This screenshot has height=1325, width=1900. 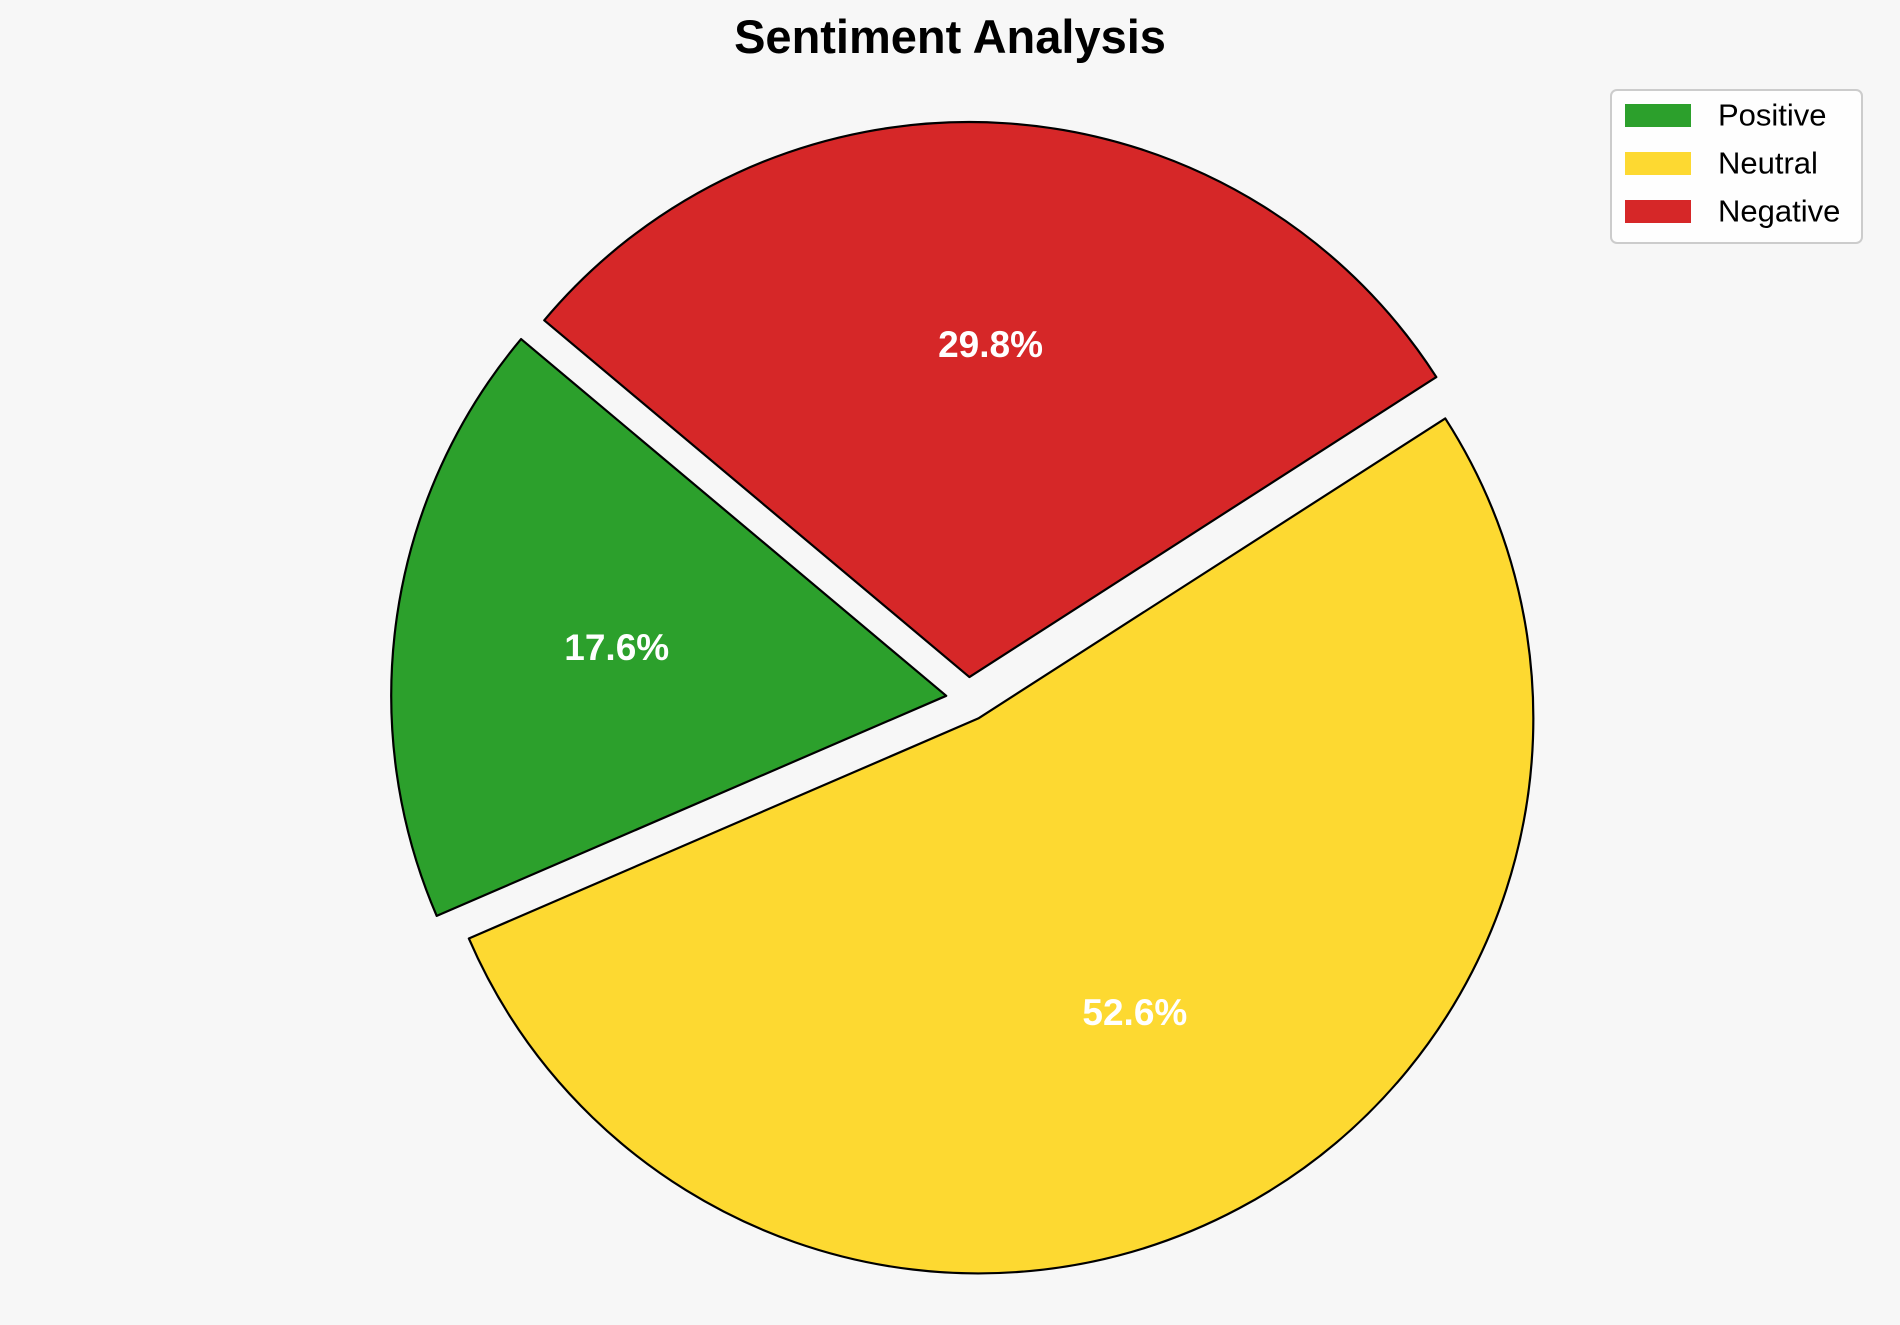 I want to click on chart-legend: Positive Neutral Negative, so click(x=1736, y=166).